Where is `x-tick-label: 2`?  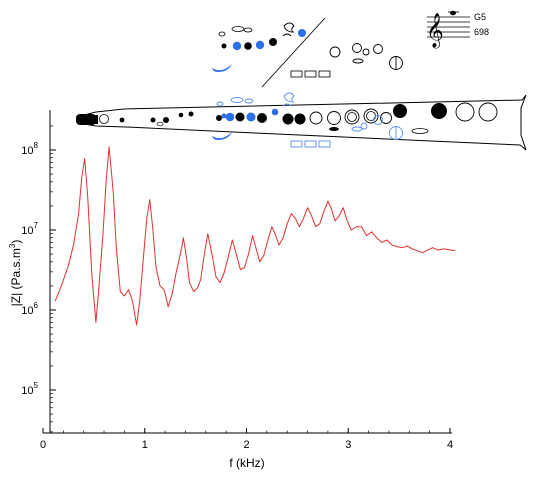 x-tick-label: 2 is located at coordinates (246, 445).